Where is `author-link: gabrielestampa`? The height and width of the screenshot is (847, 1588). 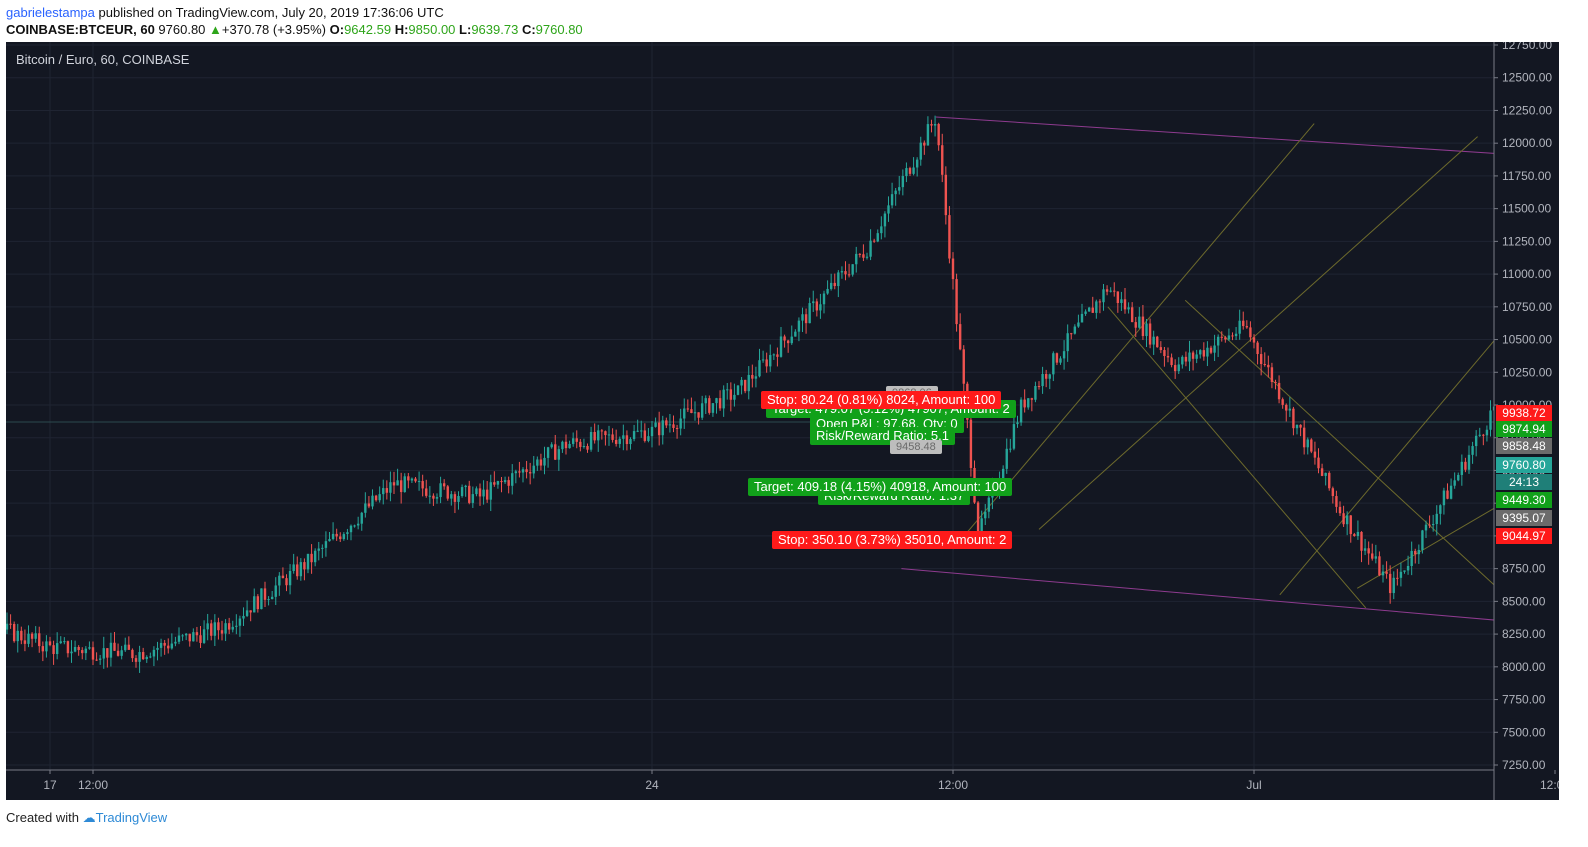
author-link: gabrielestampa is located at coordinates (50, 12).